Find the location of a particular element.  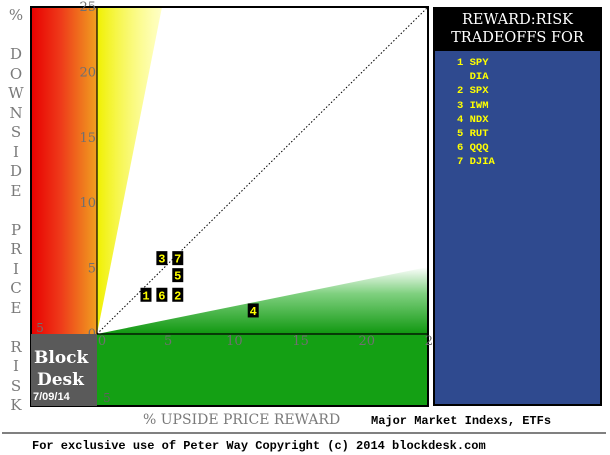

y-axis-title-char: N is located at coordinates (16, 112).